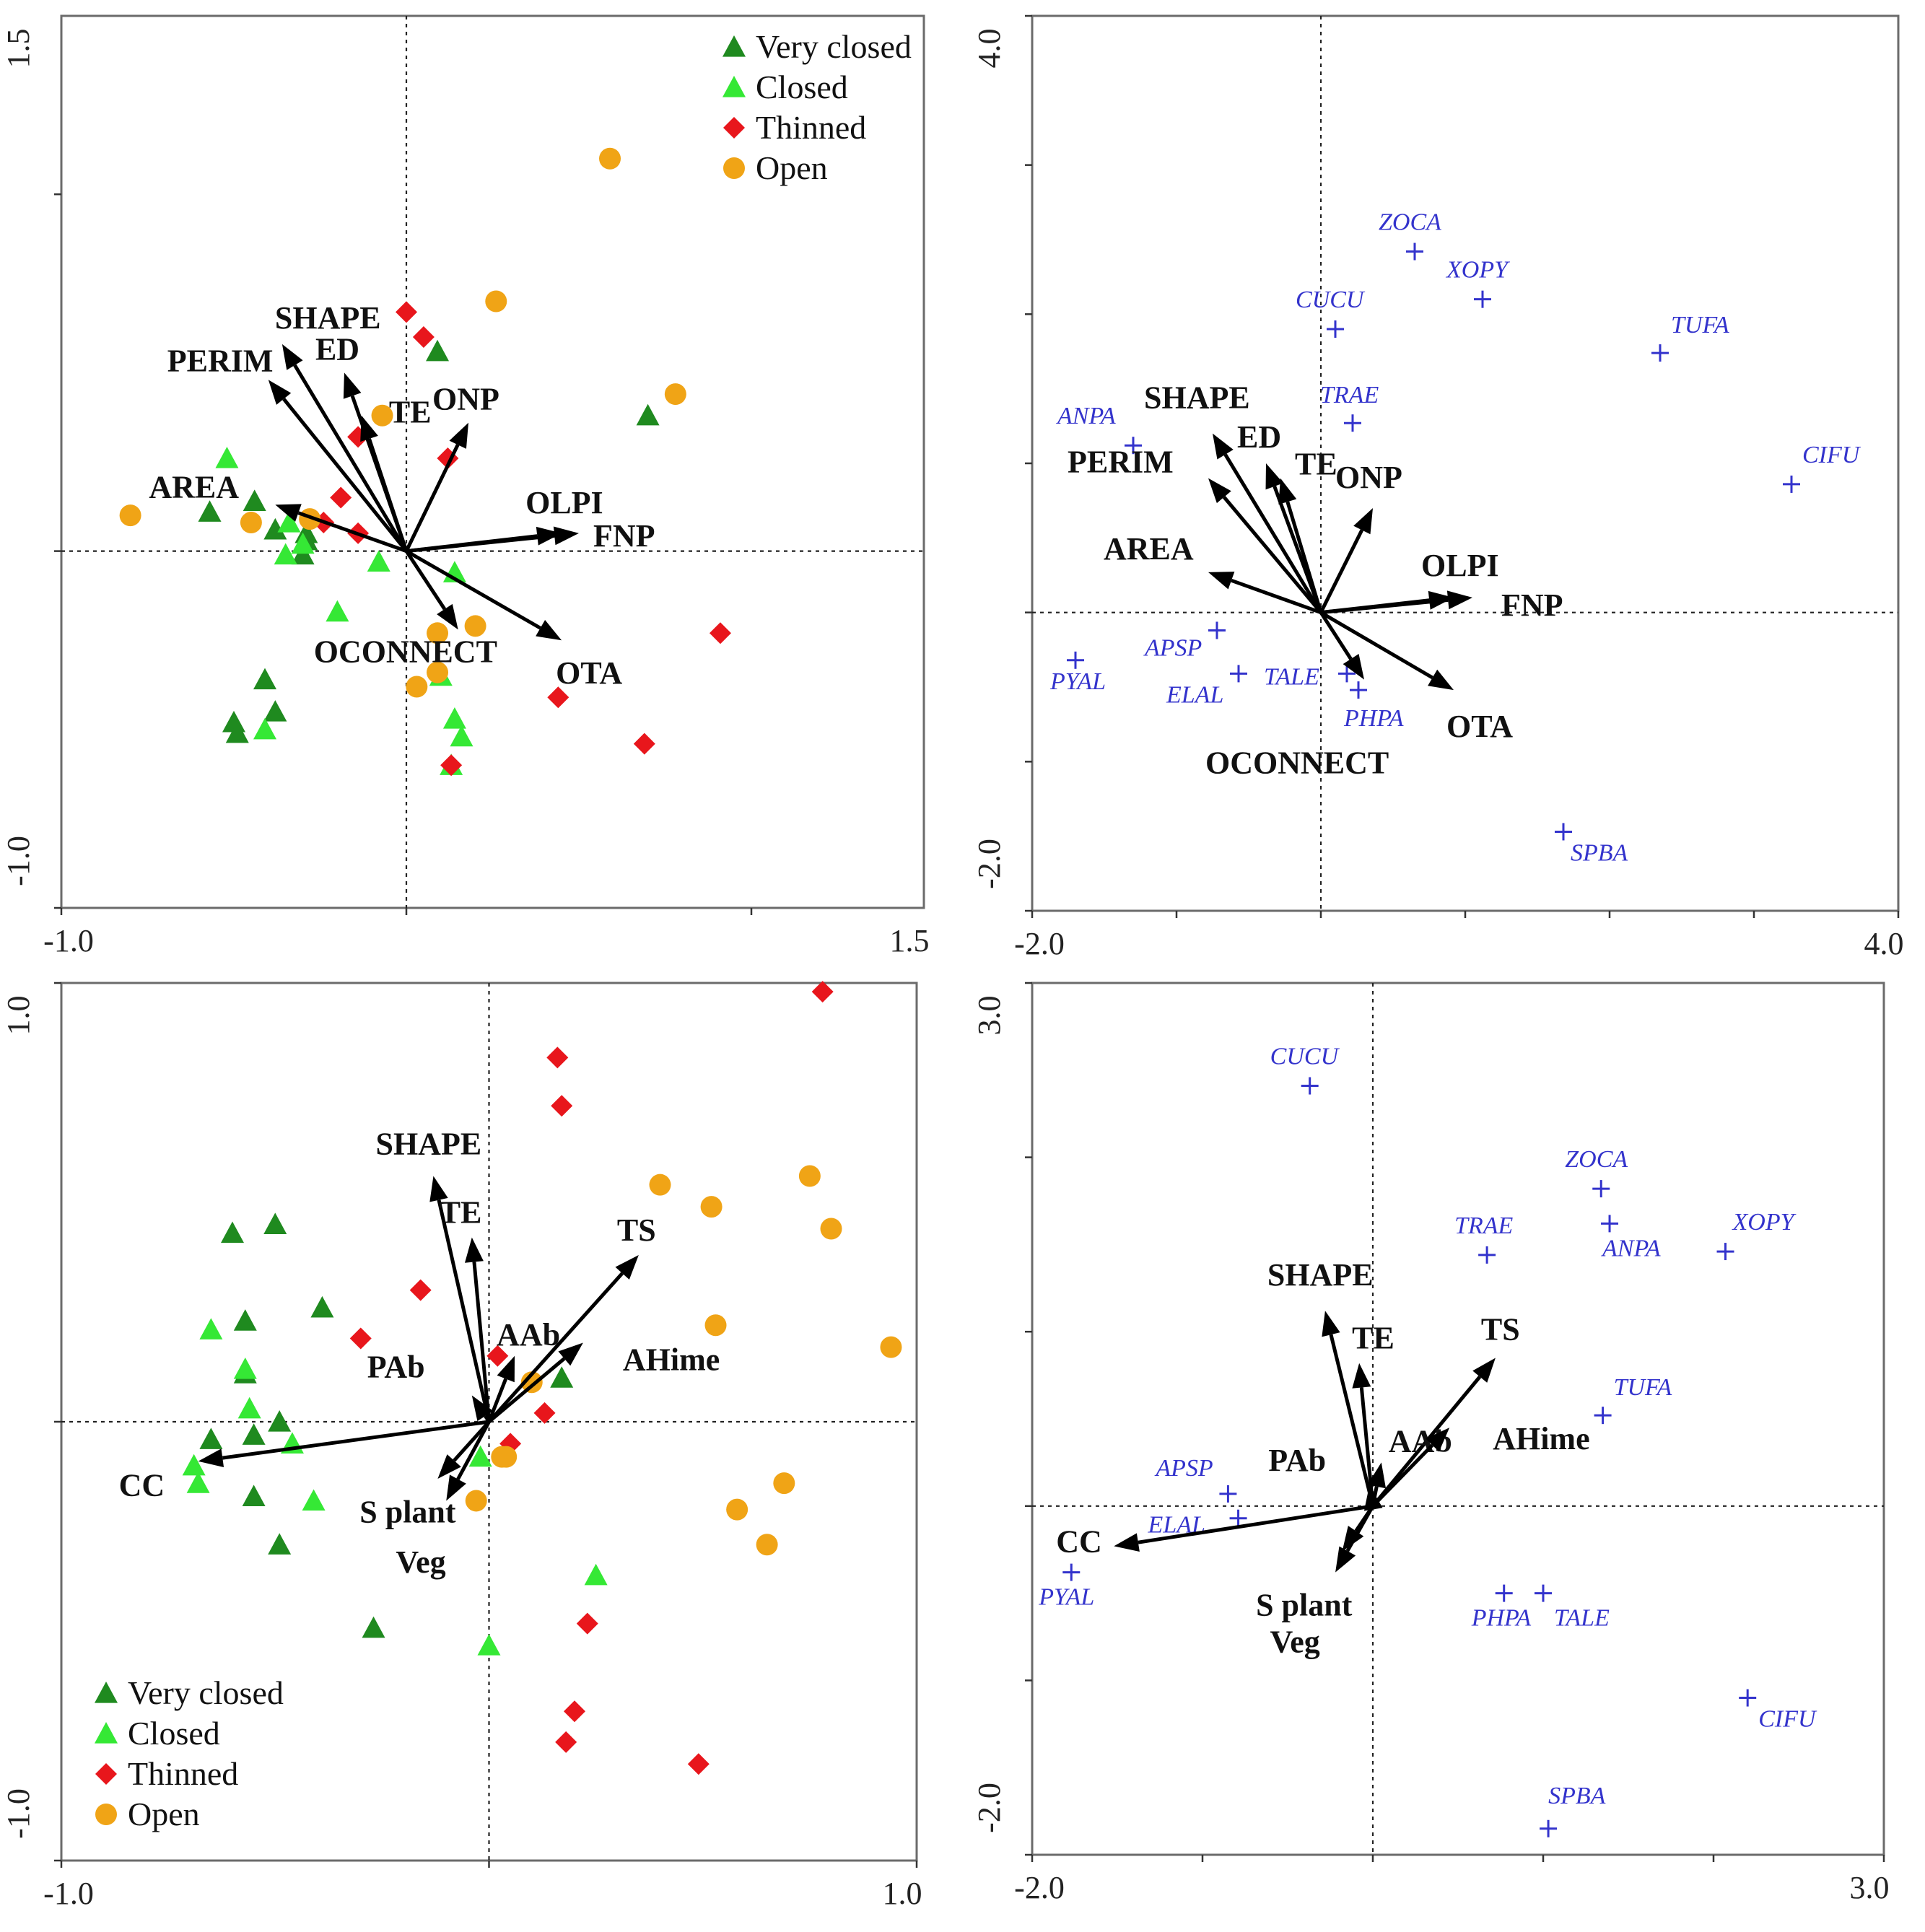  Describe the element at coordinates (734, 168) in the screenshot. I see `legend-marker-open` at that location.